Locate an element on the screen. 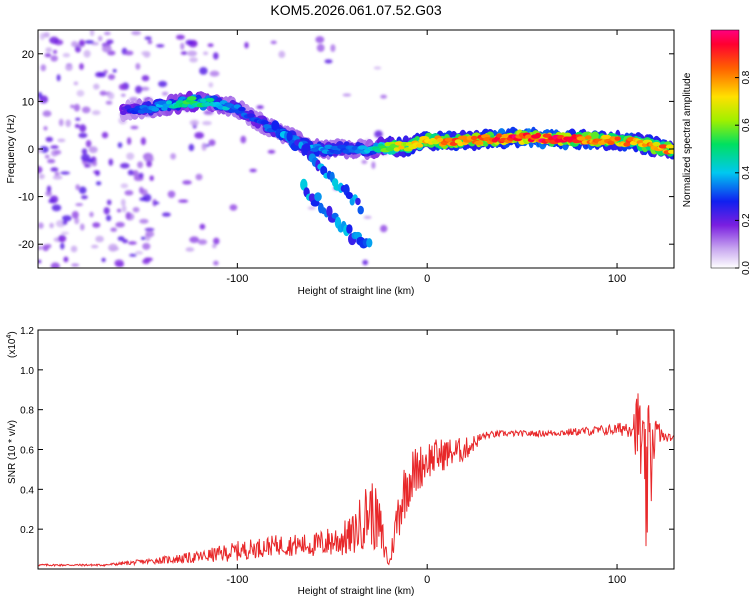 The image size is (750, 600). spectrogram-y-label: Frequency (Hz) is located at coordinates (11, 149).